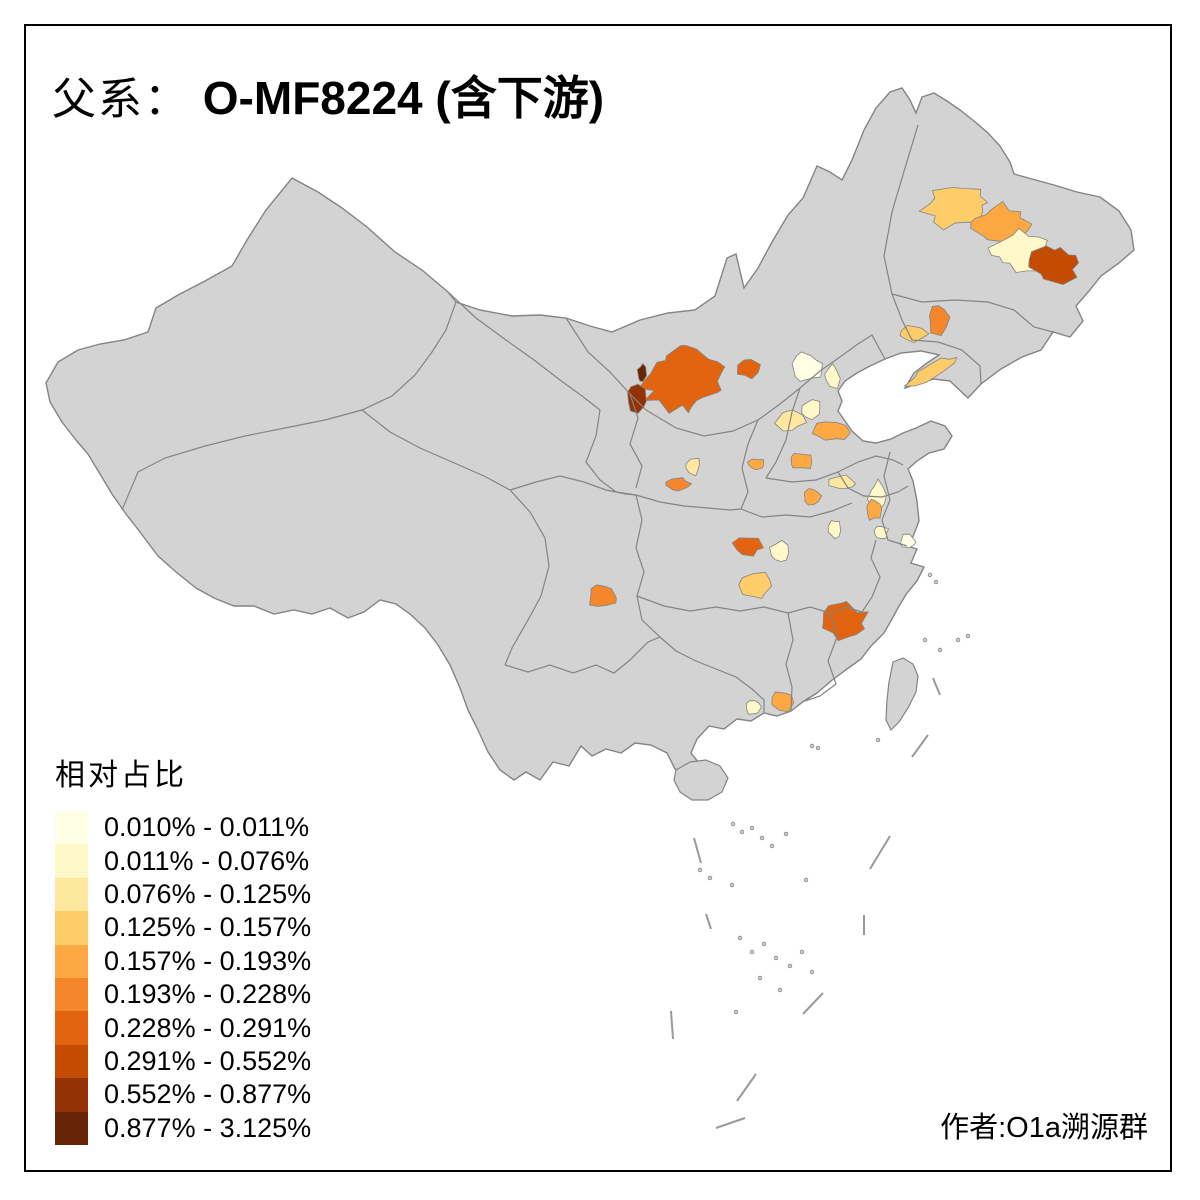 This screenshot has height=1200, width=1200. What do you see at coordinates (207, 827) in the screenshot?
I see `legend-label: 0.010% - 0.011%` at bounding box center [207, 827].